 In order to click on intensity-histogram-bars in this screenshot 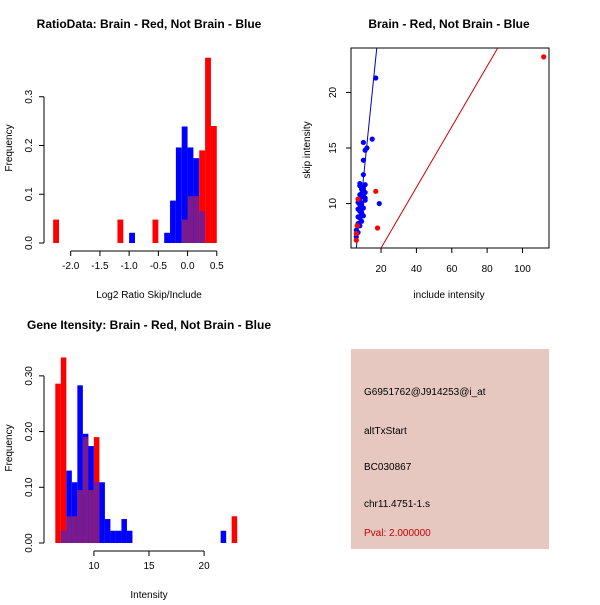, I will do `click(146, 450)`.